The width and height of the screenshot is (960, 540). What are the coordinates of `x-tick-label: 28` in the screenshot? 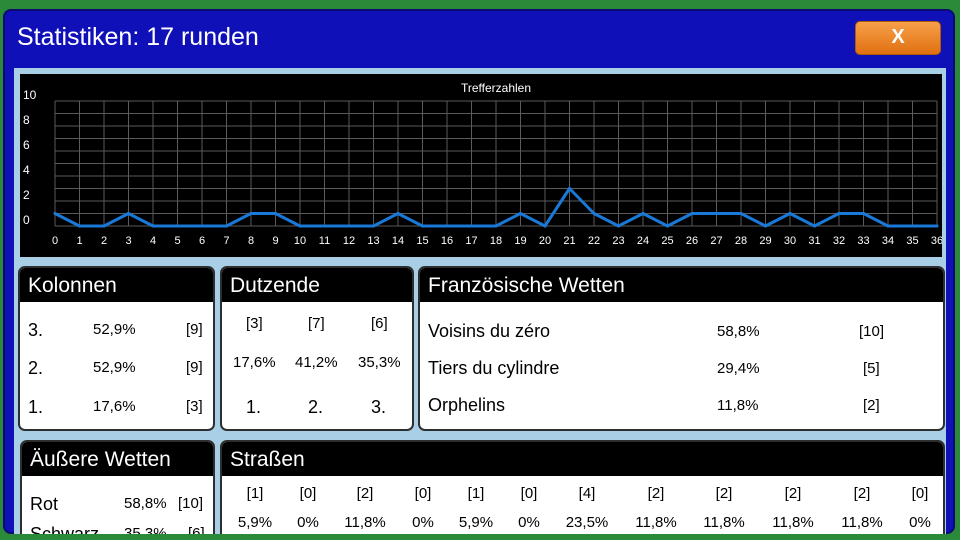 It's located at (741, 241).